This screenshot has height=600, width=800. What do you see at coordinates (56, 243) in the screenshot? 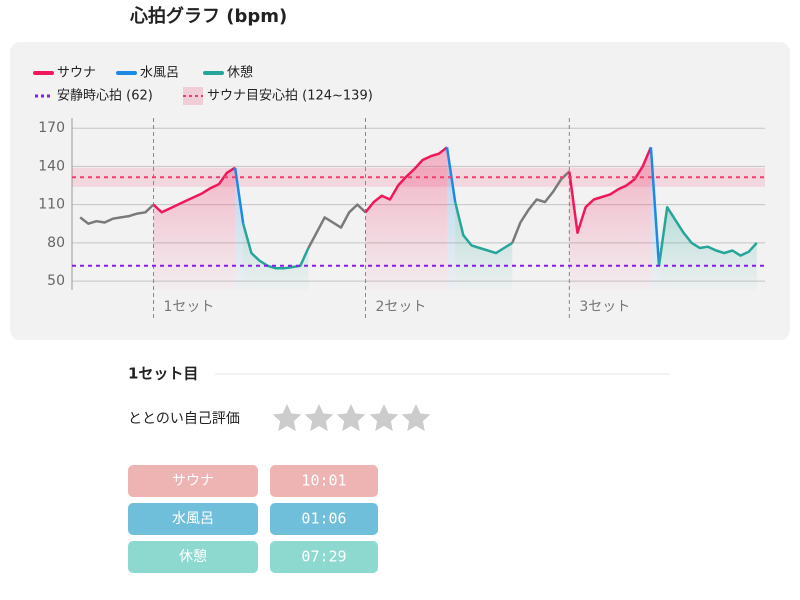
I see `y-tick-label: 80` at bounding box center [56, 243].